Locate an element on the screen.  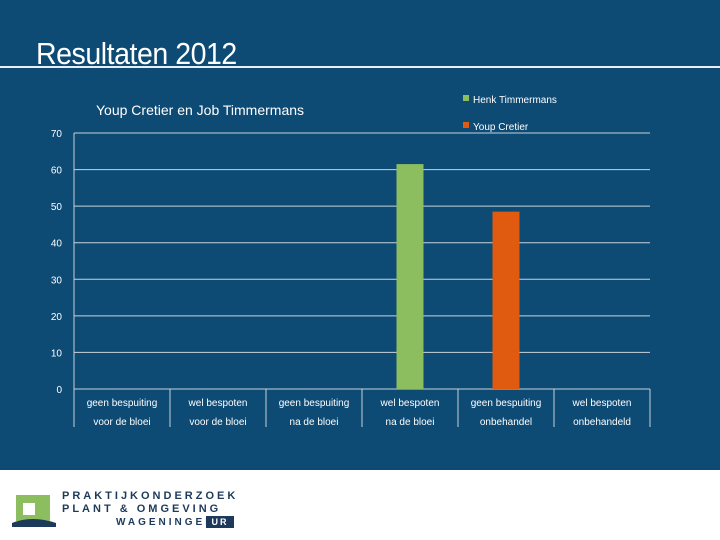
y-axis-ticks: 0 10 20 30 40 50 60 70 is located at coordinates (57, 262).